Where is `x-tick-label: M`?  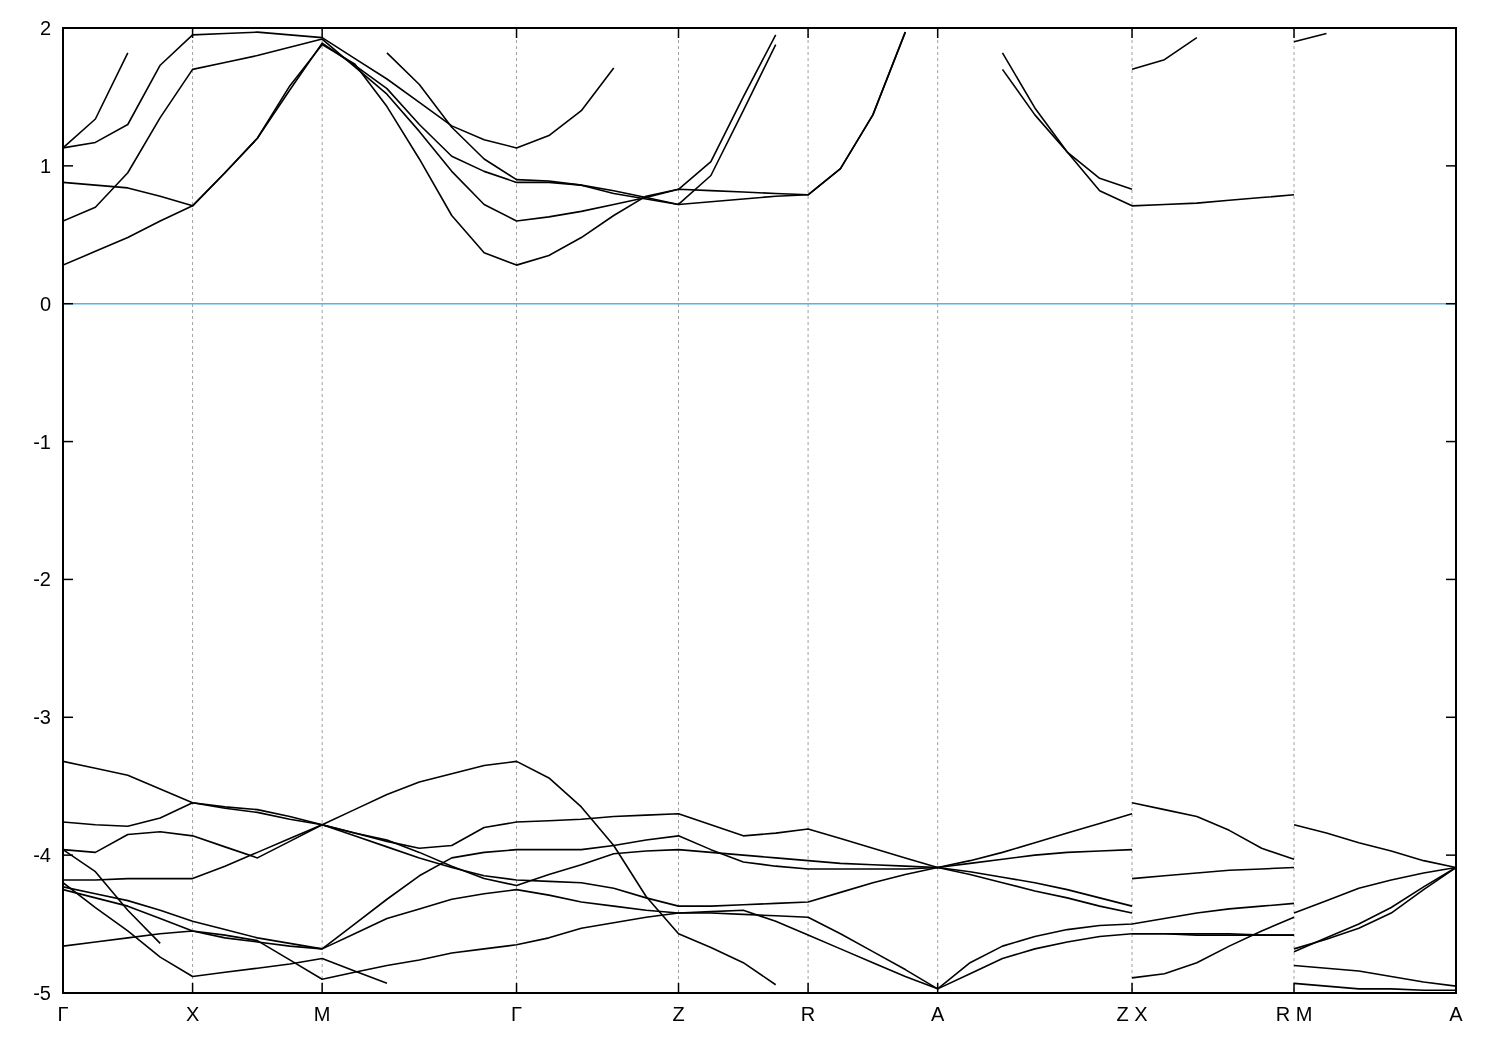 x-tick-label: M is located at coordinates (322, 1014).